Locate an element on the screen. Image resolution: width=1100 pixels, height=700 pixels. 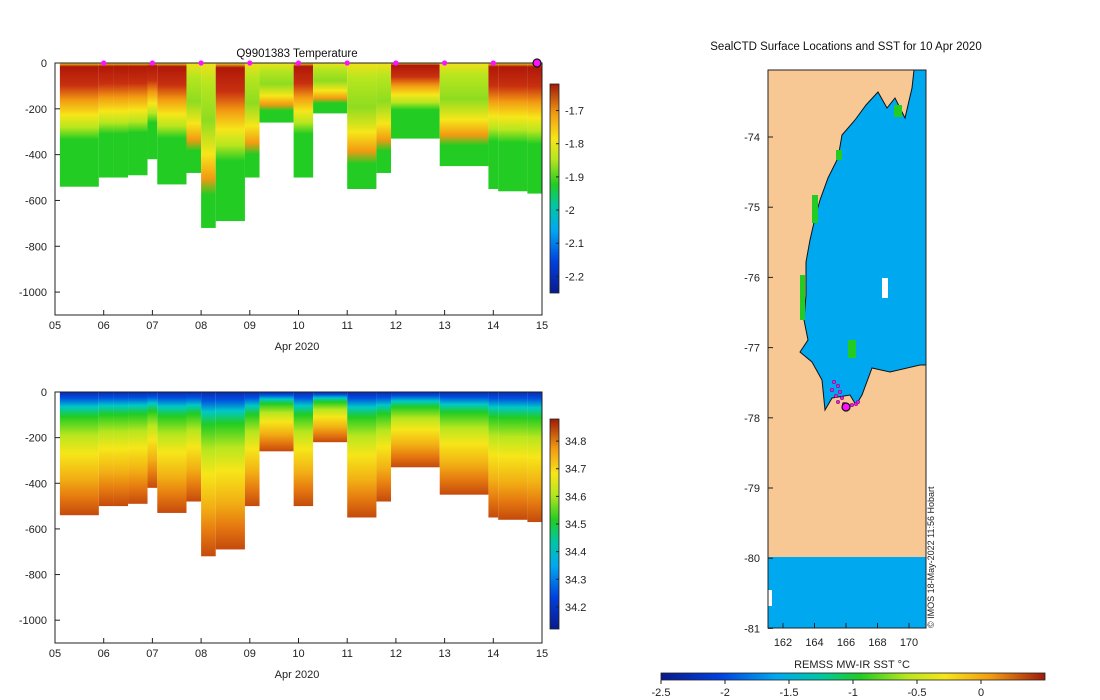
map-y-ticks: -74 -75 -76 -77 -78 -79 -80 -81 is located at coordinates (758, 383).